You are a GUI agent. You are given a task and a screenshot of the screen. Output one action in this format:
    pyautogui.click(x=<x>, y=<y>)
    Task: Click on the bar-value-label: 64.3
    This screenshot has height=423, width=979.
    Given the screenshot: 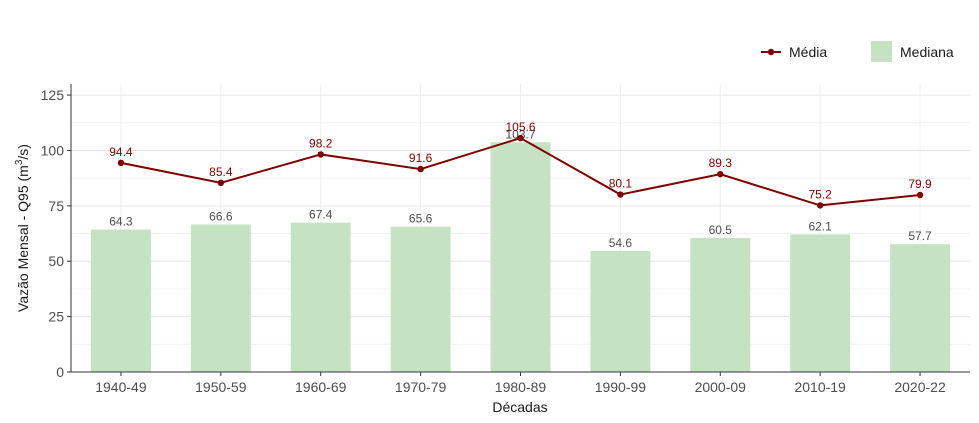 What is the action you would take?
    pyautogui.click(x=121, y=222)
    